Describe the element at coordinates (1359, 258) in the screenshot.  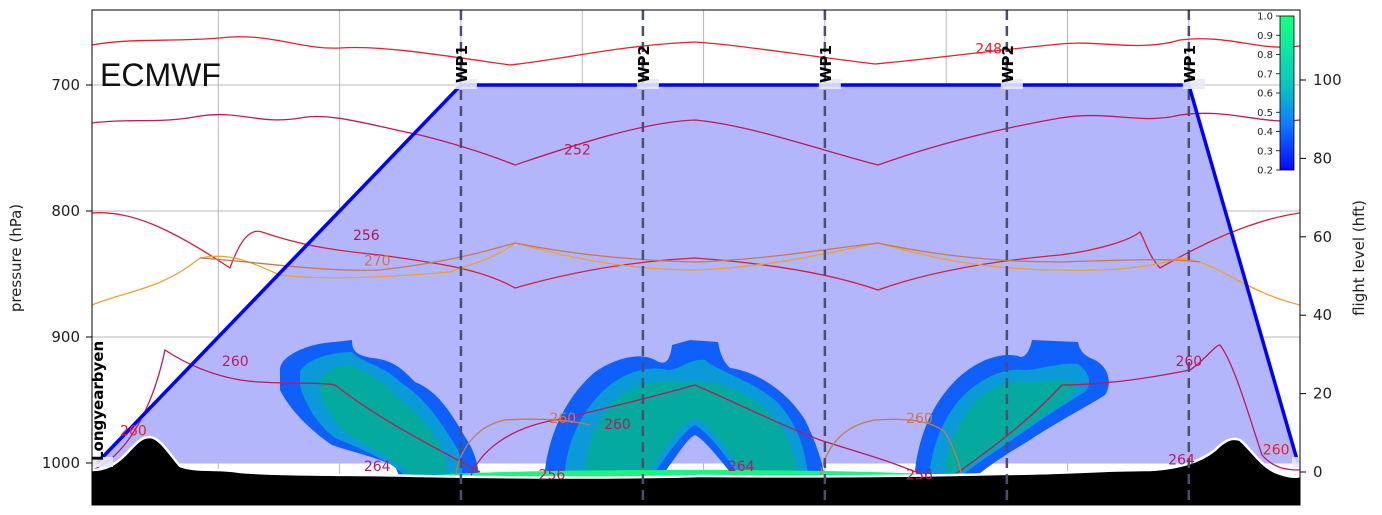
I see `right-axis-label: flight level (hft)` at that location.